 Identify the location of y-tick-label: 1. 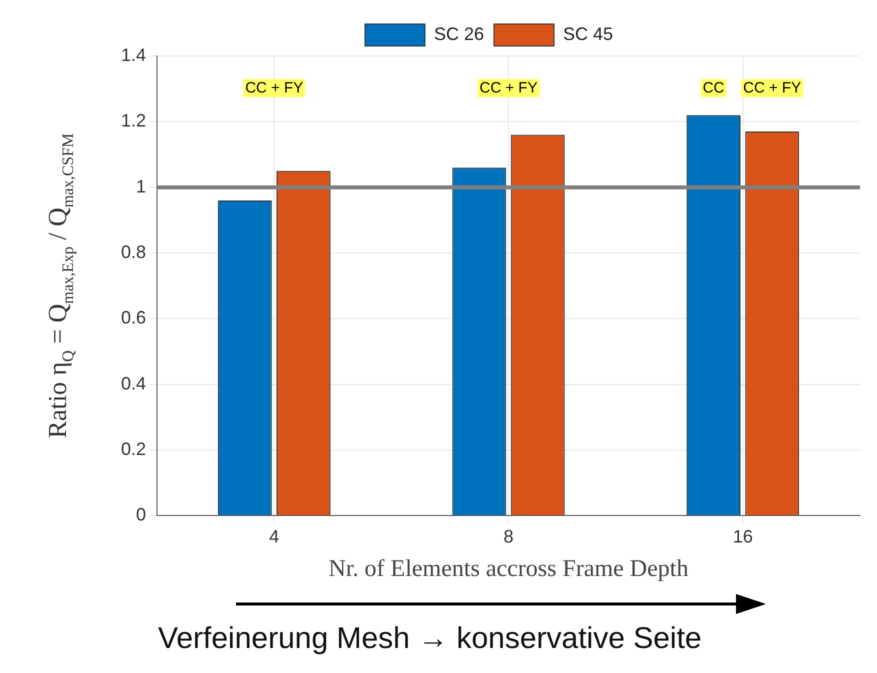
(141, 186).